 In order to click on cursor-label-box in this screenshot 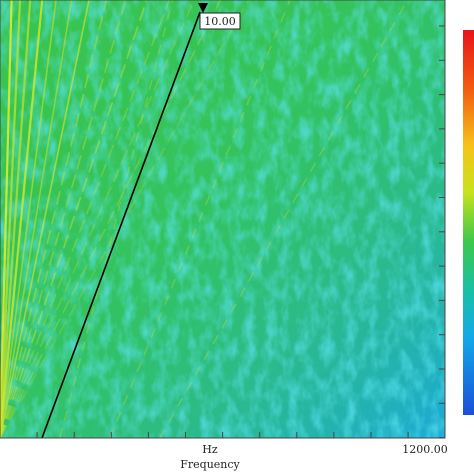, I will do `click(220, 21)`.